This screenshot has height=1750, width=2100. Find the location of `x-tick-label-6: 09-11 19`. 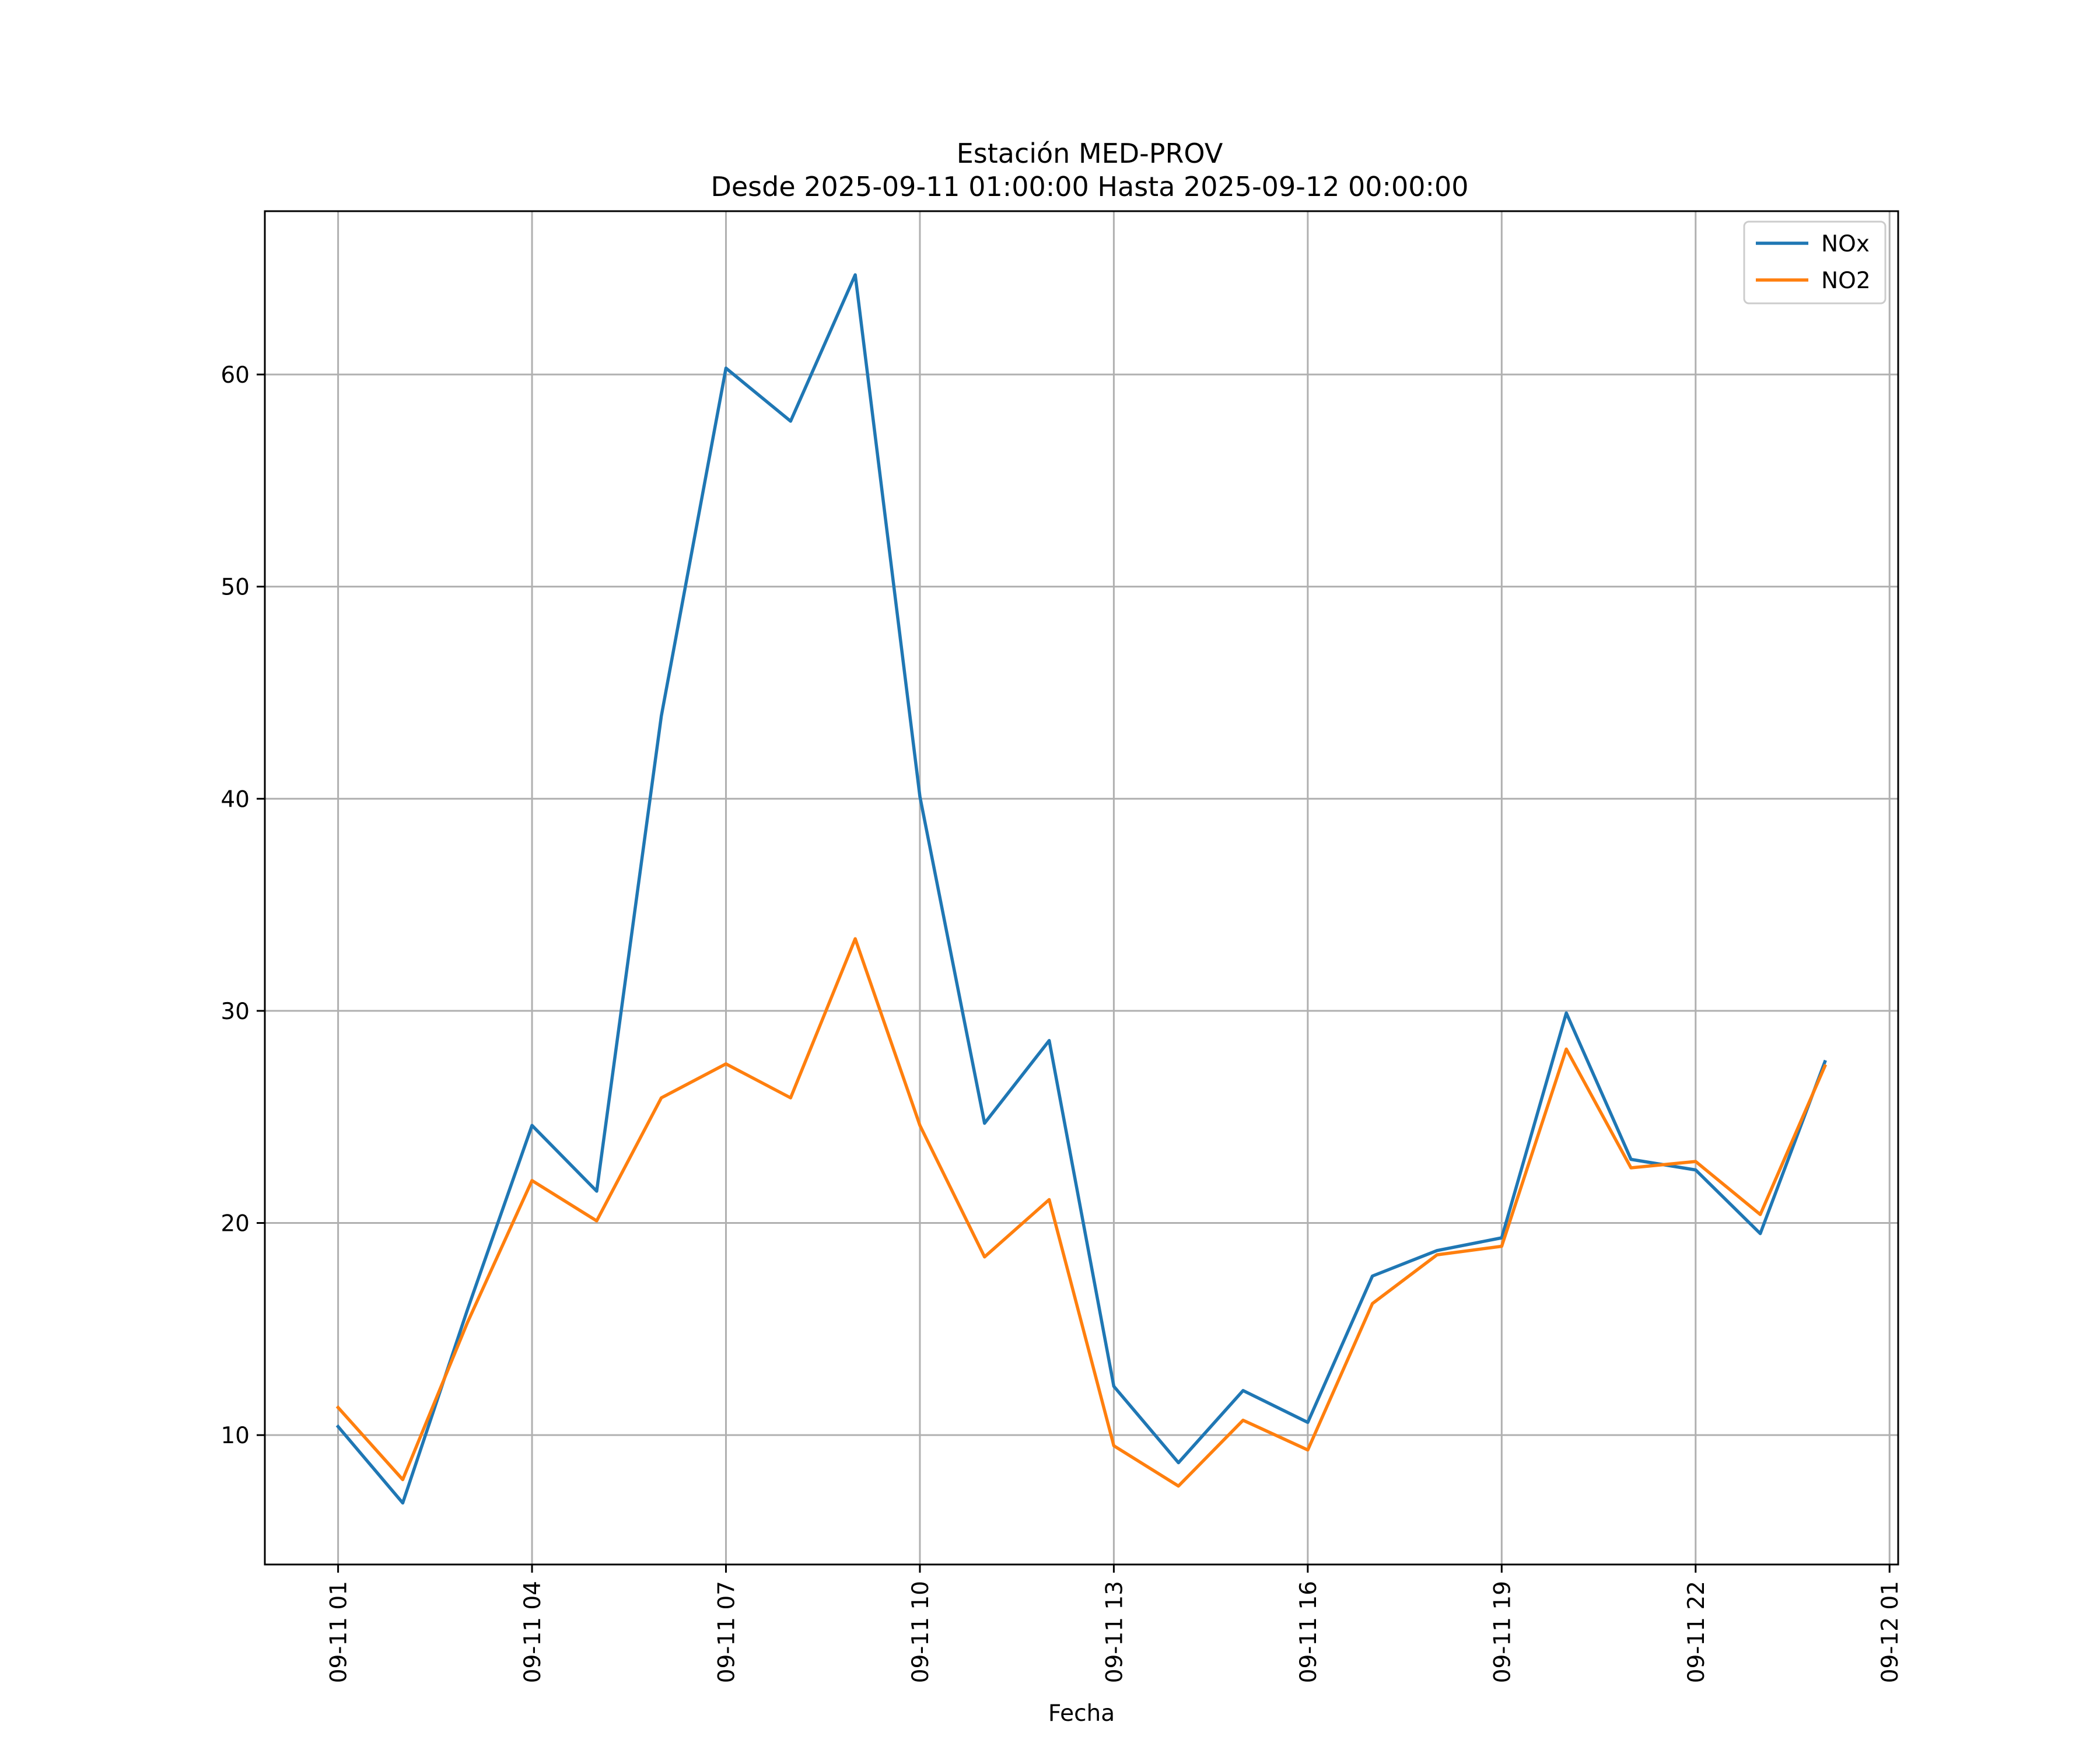

x-tick-label-6: 09-11 19 is located at coordinates (1503, 1632).